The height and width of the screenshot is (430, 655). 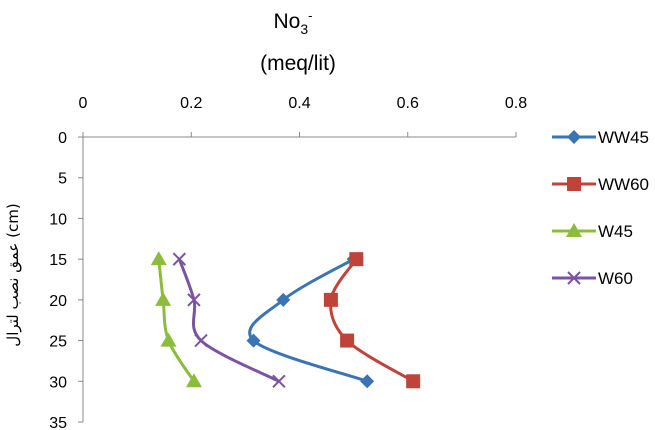 I want to click on series-line-w45, so click(x=176, y=320).